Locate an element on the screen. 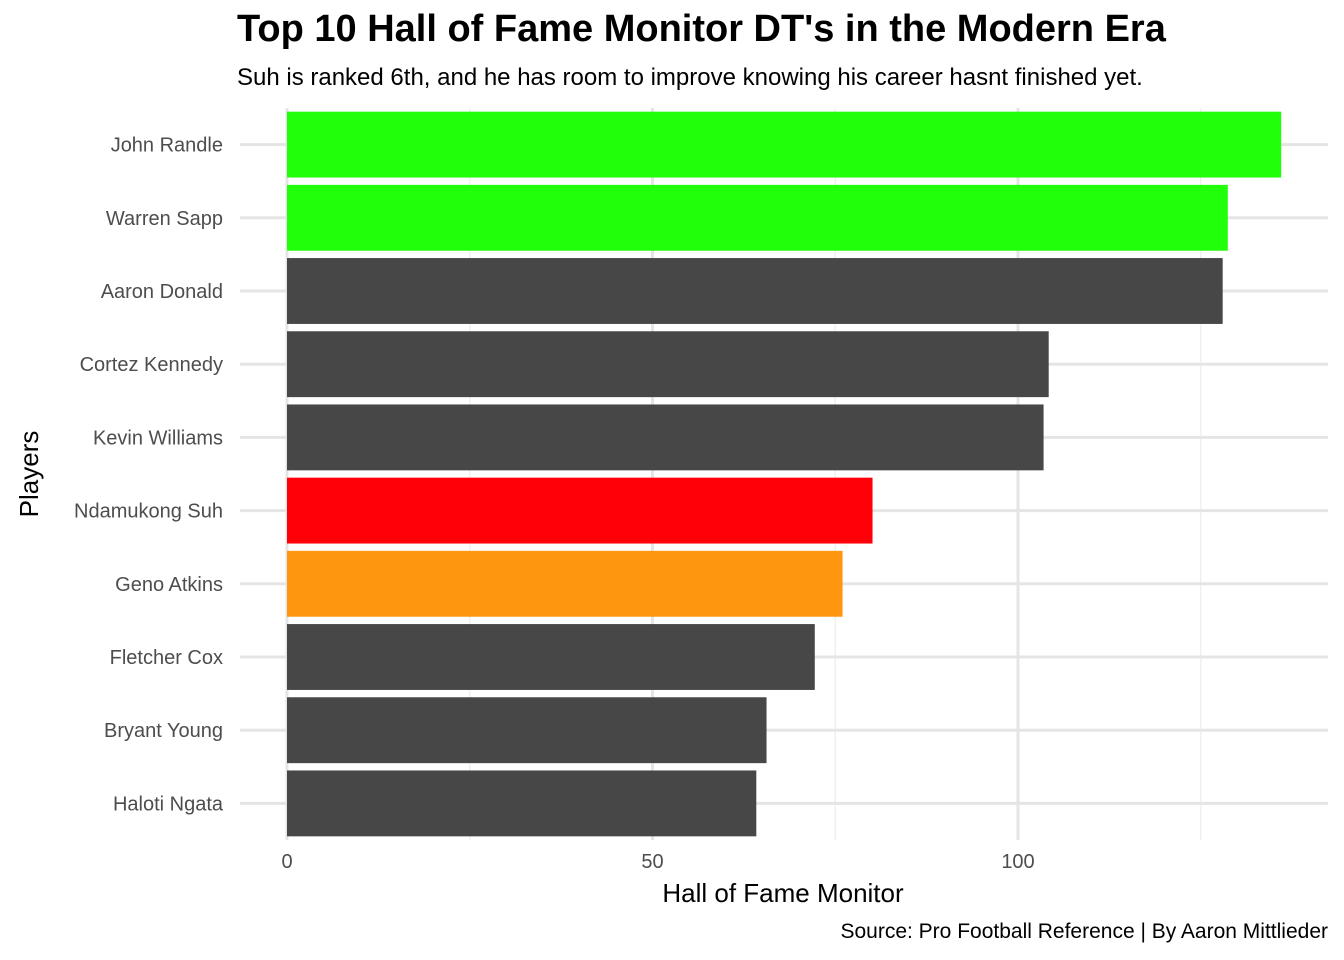  y-tick-label: Kevin Williams is located at coordinates (158, 438).